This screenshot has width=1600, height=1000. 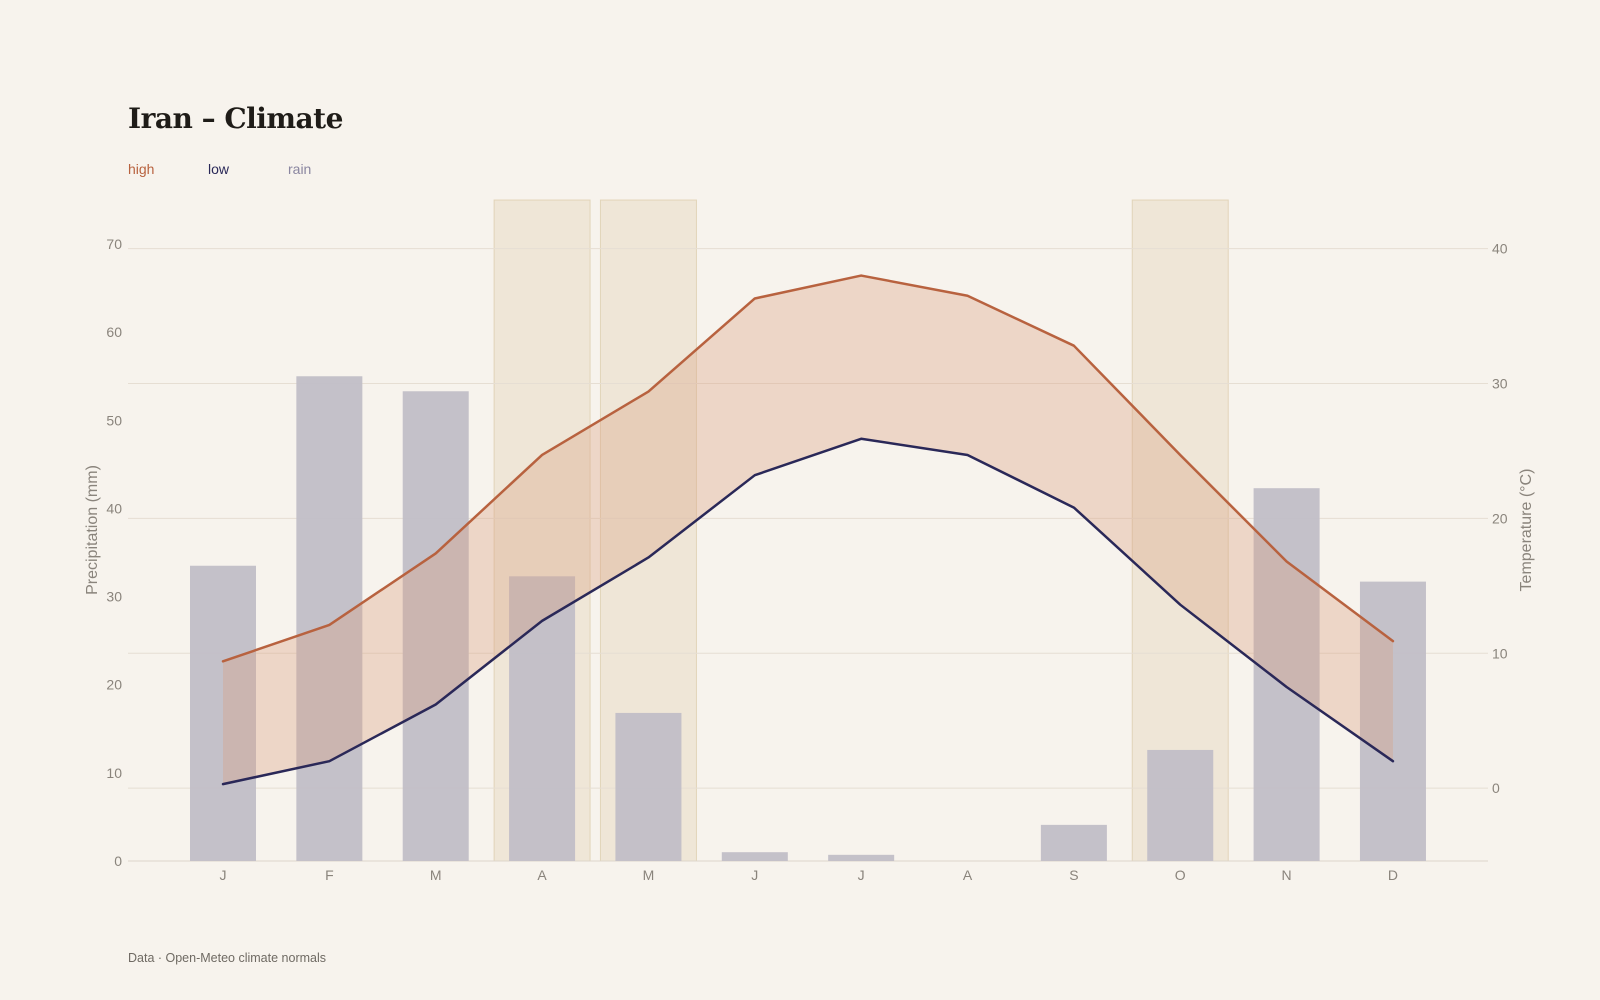 What do you see at coordinates (1287, 875) in the screenshot?
I see `x-tick-label: N` at bounding box center [1287, 875].